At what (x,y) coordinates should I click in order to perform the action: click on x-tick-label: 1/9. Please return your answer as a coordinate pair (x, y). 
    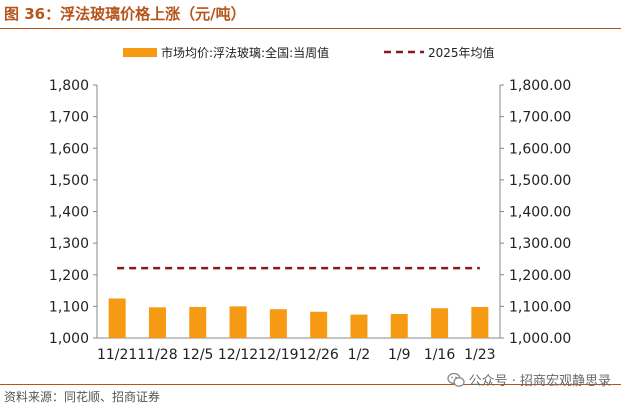
    Looking at the image, I should click on (399, 355).